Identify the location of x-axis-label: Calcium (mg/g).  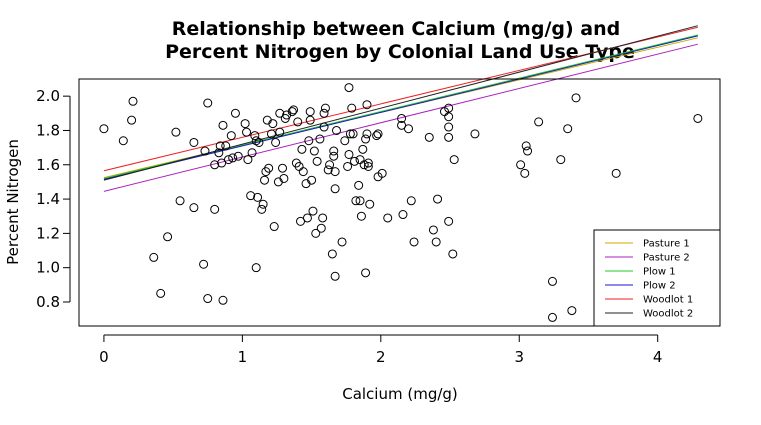
(400, 394).